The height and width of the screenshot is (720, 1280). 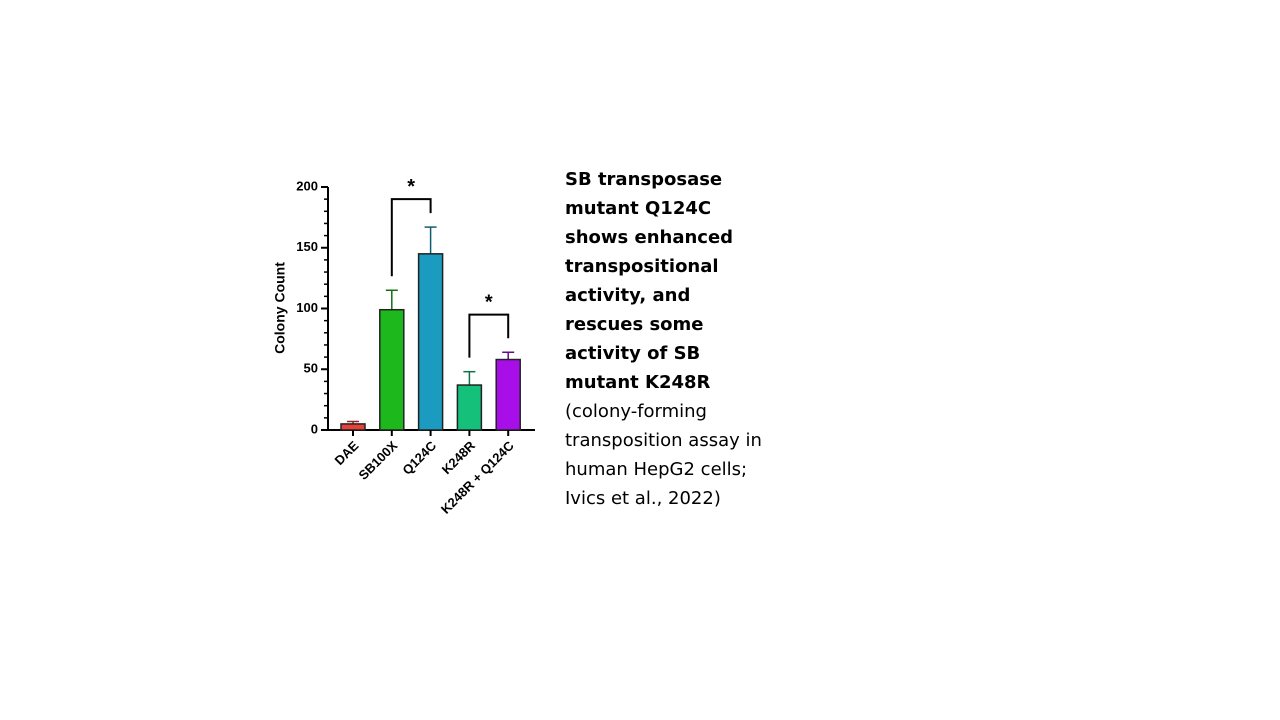 What do you see at coordinates (378, 460) in the screenshot?
I see `x-tick-label: SB100X` at bounding box center [378, 460].